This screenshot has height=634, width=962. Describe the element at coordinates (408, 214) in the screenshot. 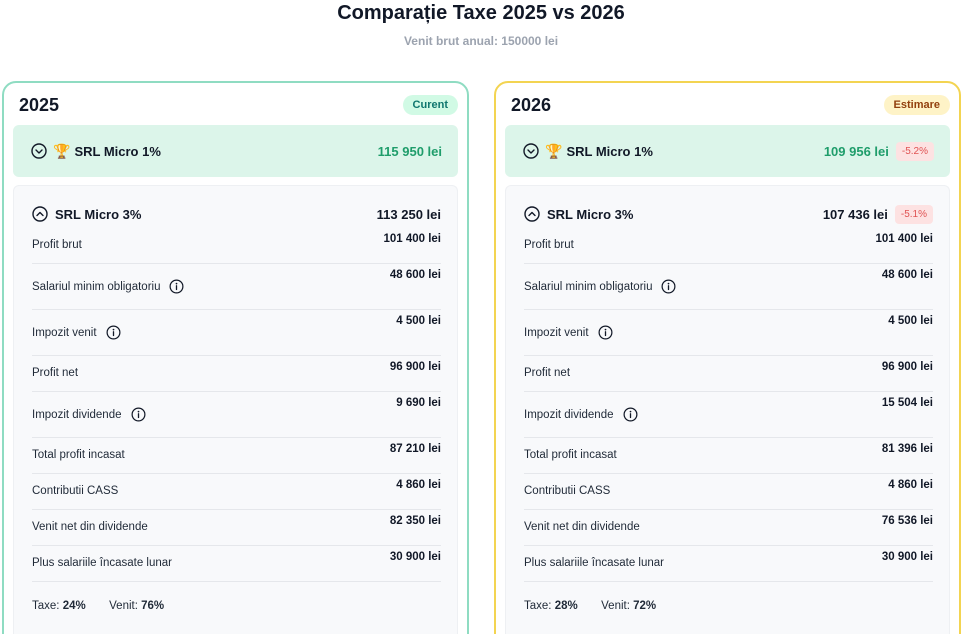

I see `option-total: 113 250 lei` at that location.